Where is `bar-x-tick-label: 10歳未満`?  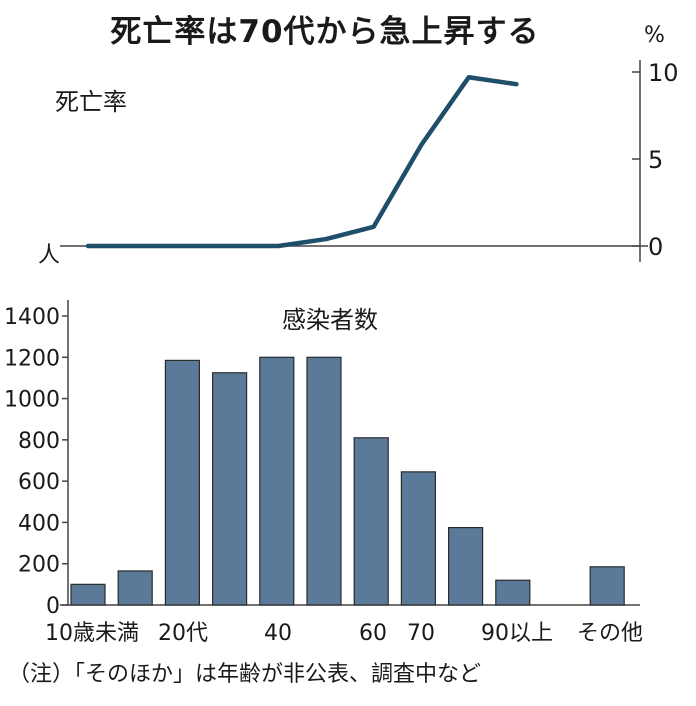
bar-x-tick-label: 10歳未満 is located at coordinates (92, 633).